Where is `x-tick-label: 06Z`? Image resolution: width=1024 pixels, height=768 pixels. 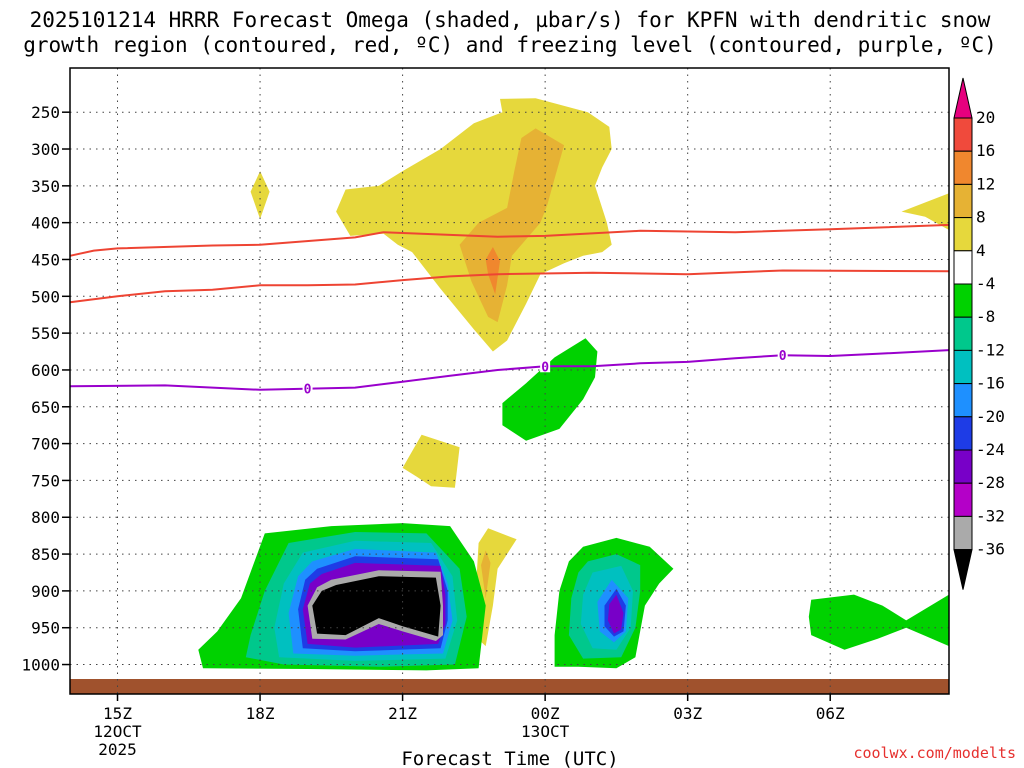 x-tick-label: 06Z is located at coordinates (830, 713).